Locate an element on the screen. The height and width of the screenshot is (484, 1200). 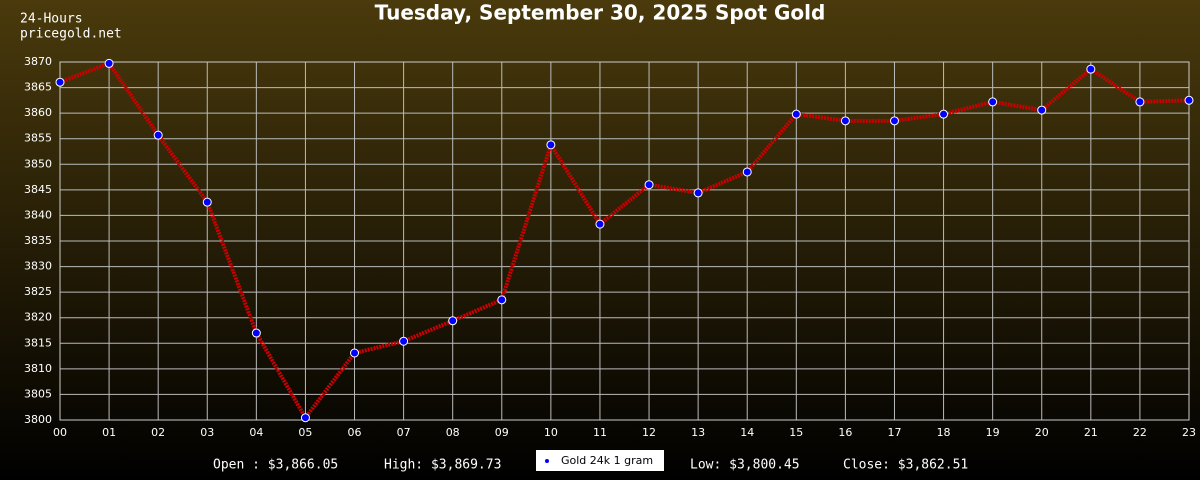
y-tick-label: 3840 is located at coordinates (38, 214).